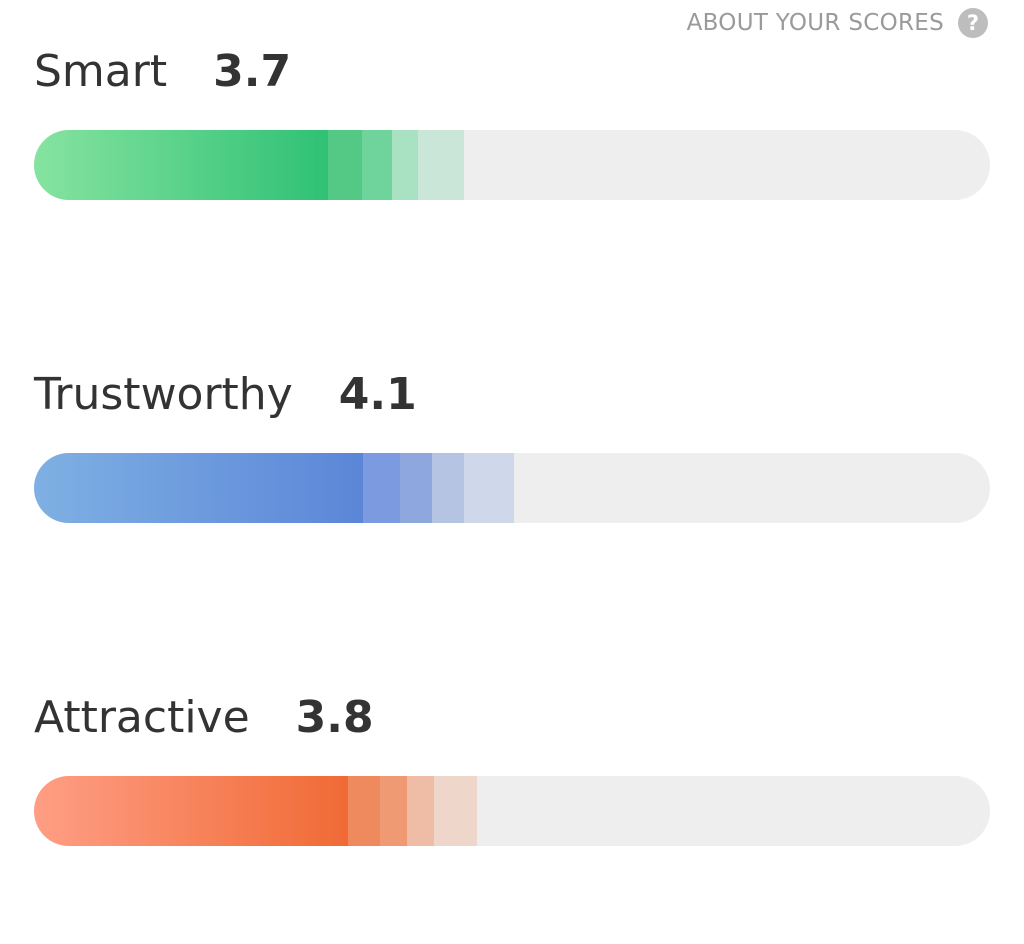  I want to click on score-label: Attractive, so click(142, 717).